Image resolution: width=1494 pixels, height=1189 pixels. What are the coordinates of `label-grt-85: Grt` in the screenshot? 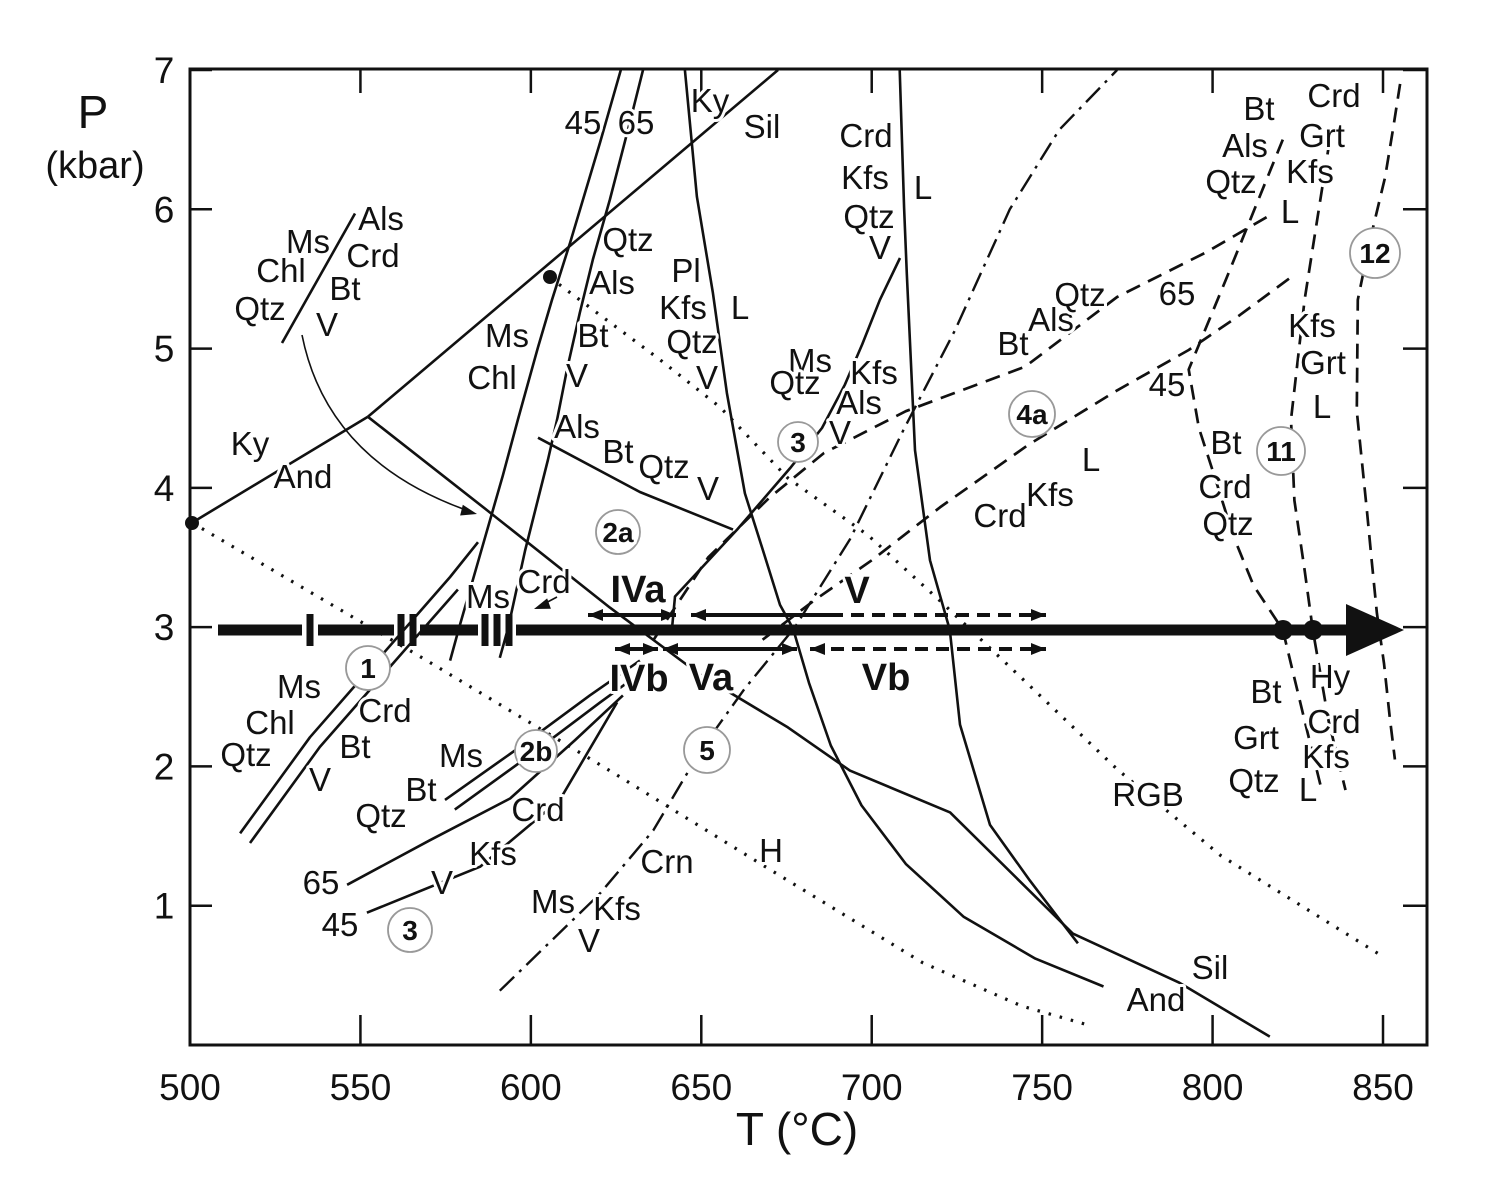 It's located at (1256, 737).